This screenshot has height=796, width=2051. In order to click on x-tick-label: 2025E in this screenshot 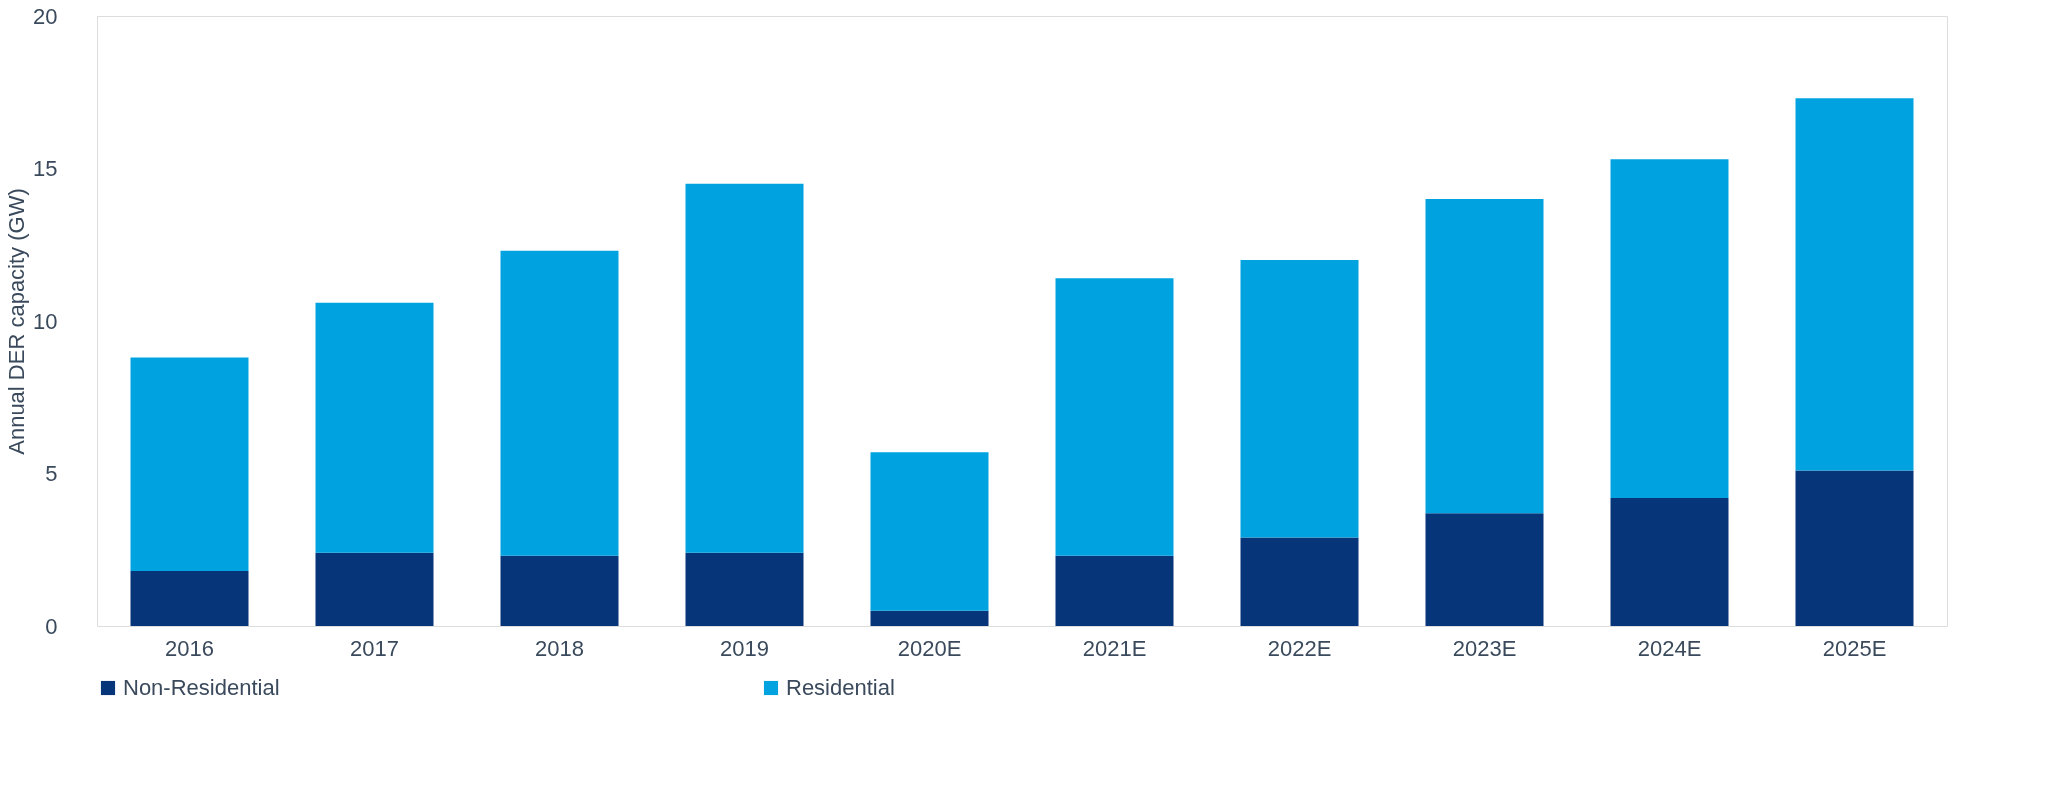, I will do `click(1854, 648)`.